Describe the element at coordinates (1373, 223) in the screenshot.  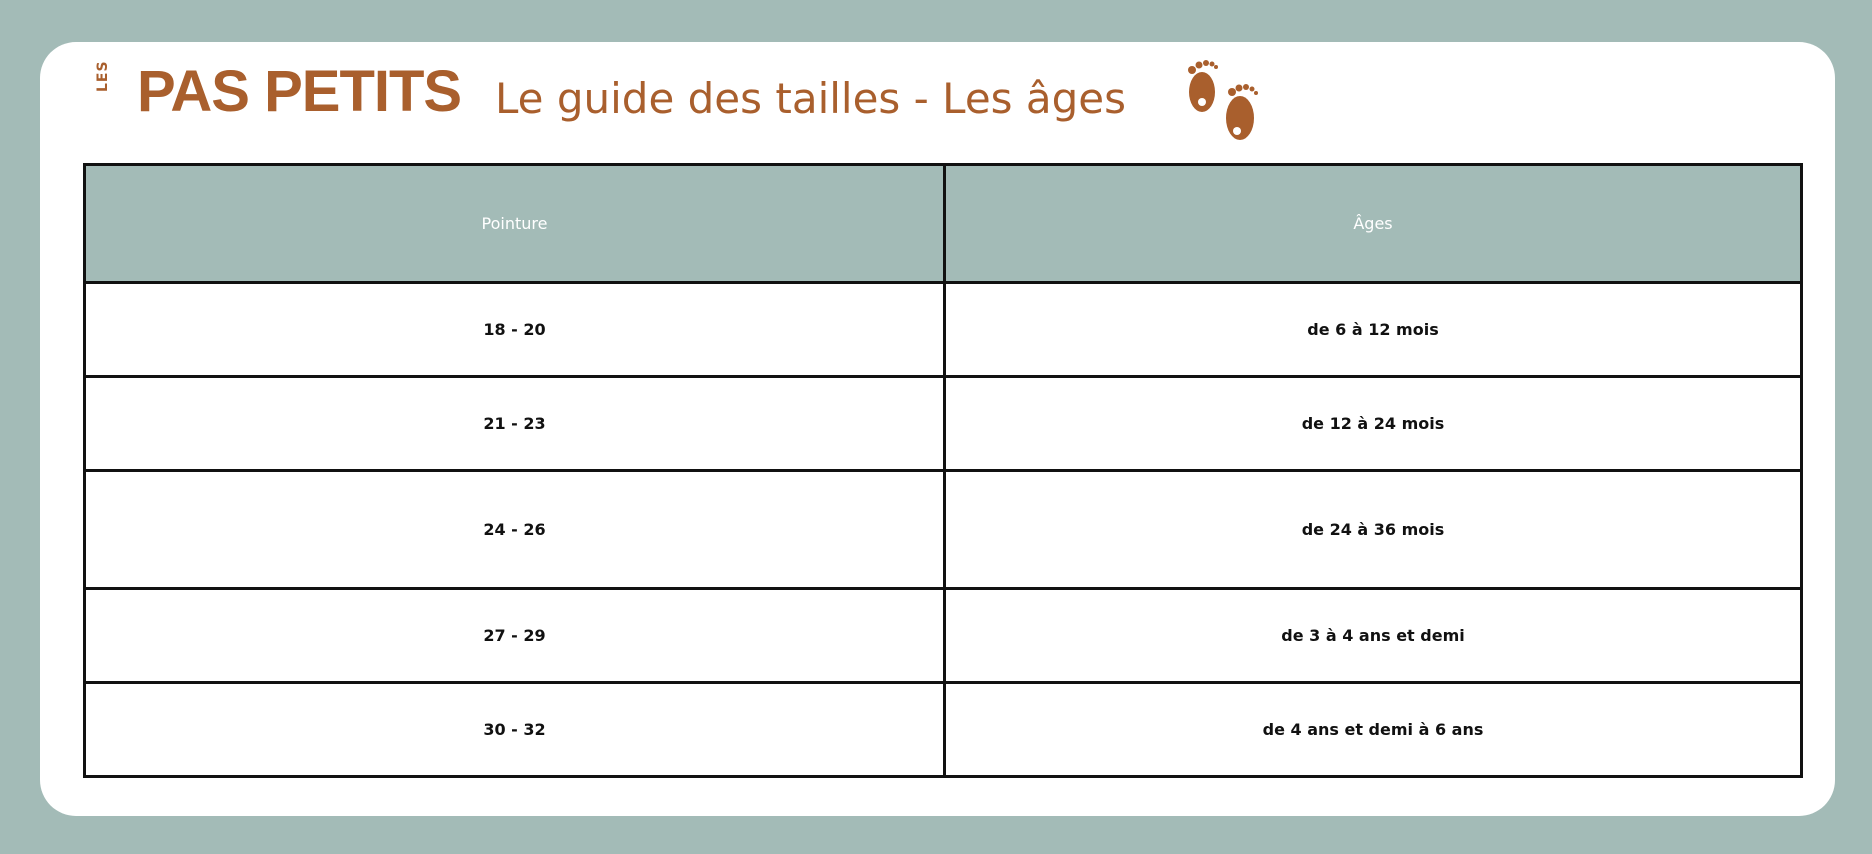
I see `header-ages: Âges` at that location.